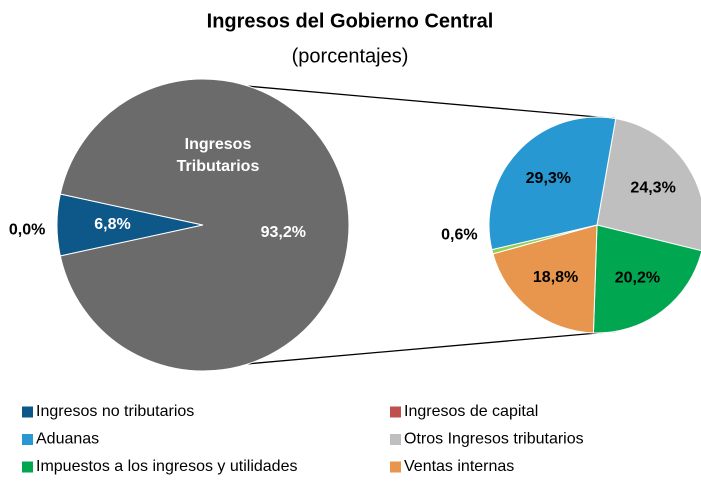  What do you see at coordinates (471, 411) in the screenshot?
I see `legend-label: Ingresos de capital` at bounding box center [471, 411].